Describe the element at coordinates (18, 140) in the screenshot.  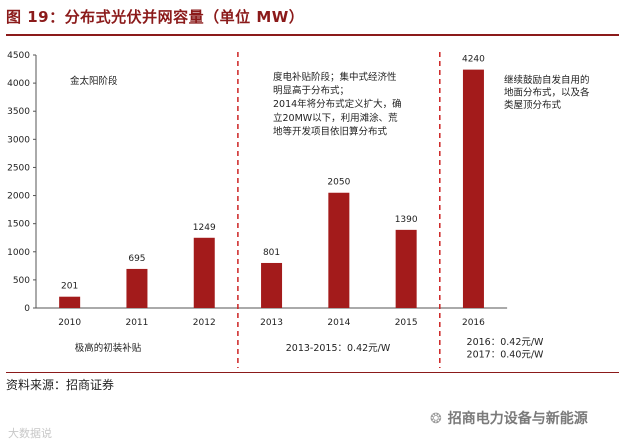
I see `y-tick-label: 3000` at that location.